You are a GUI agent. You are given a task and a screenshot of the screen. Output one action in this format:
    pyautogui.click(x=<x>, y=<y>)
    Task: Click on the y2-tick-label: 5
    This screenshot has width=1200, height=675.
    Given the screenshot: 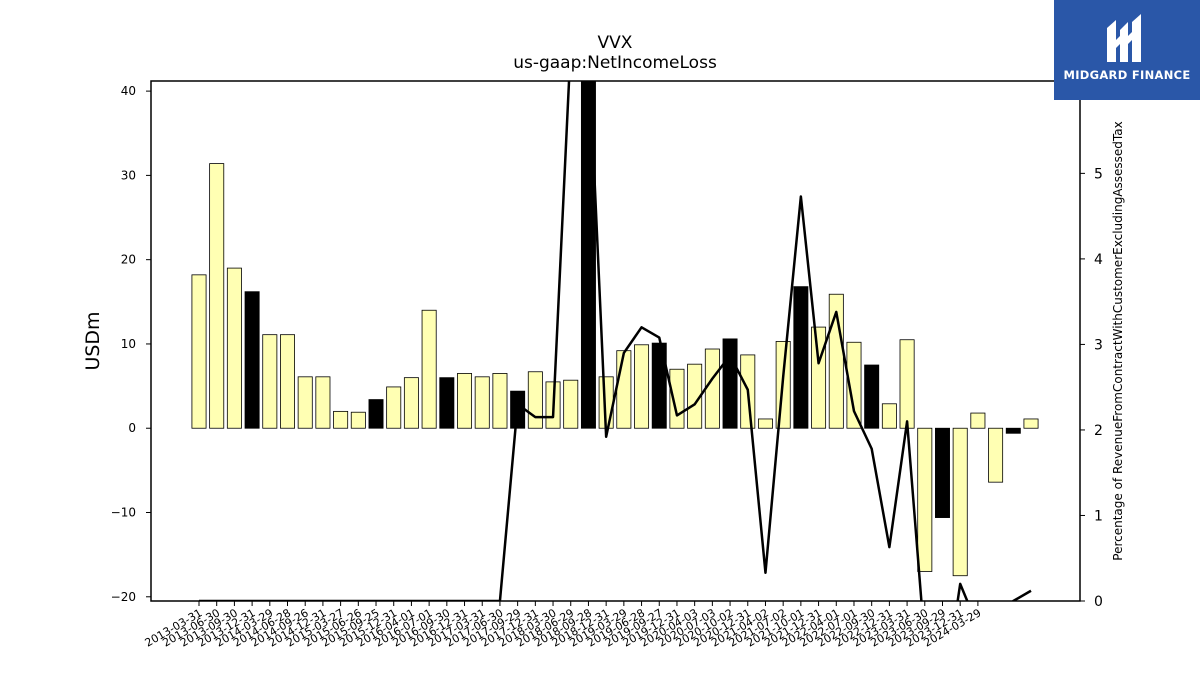 What is the action you would take?
    pyautogui.click(x=1098, y=174)
    